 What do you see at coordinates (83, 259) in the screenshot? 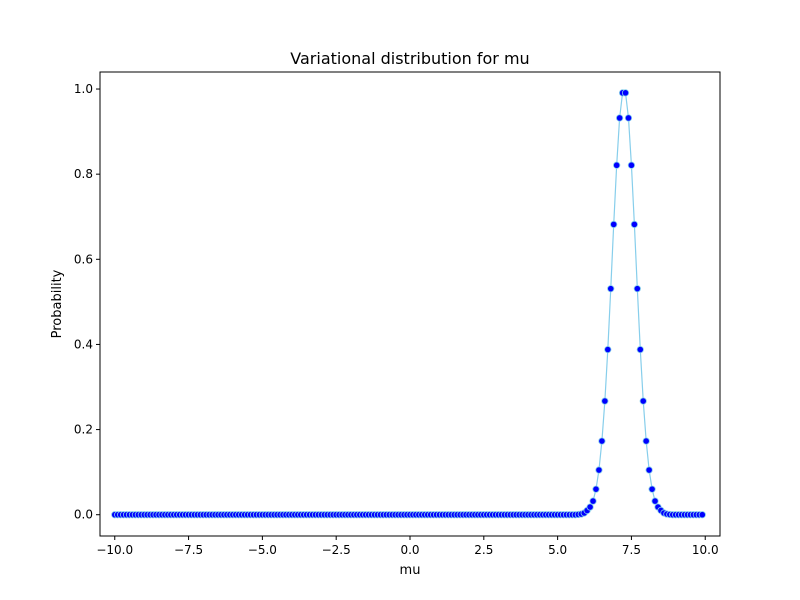
I see `y-tick-label: 0.6` at bounding box center [83, 259].